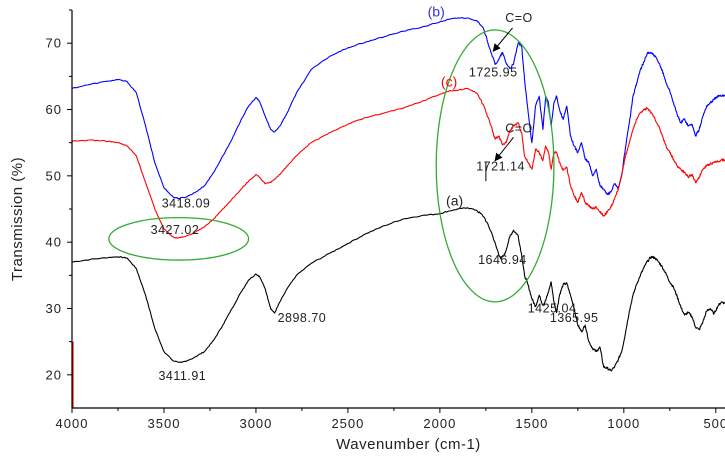  Describe the element at coordinates (72, 423) in the screenshot. I see `x-tick-label: 4000` at that location.